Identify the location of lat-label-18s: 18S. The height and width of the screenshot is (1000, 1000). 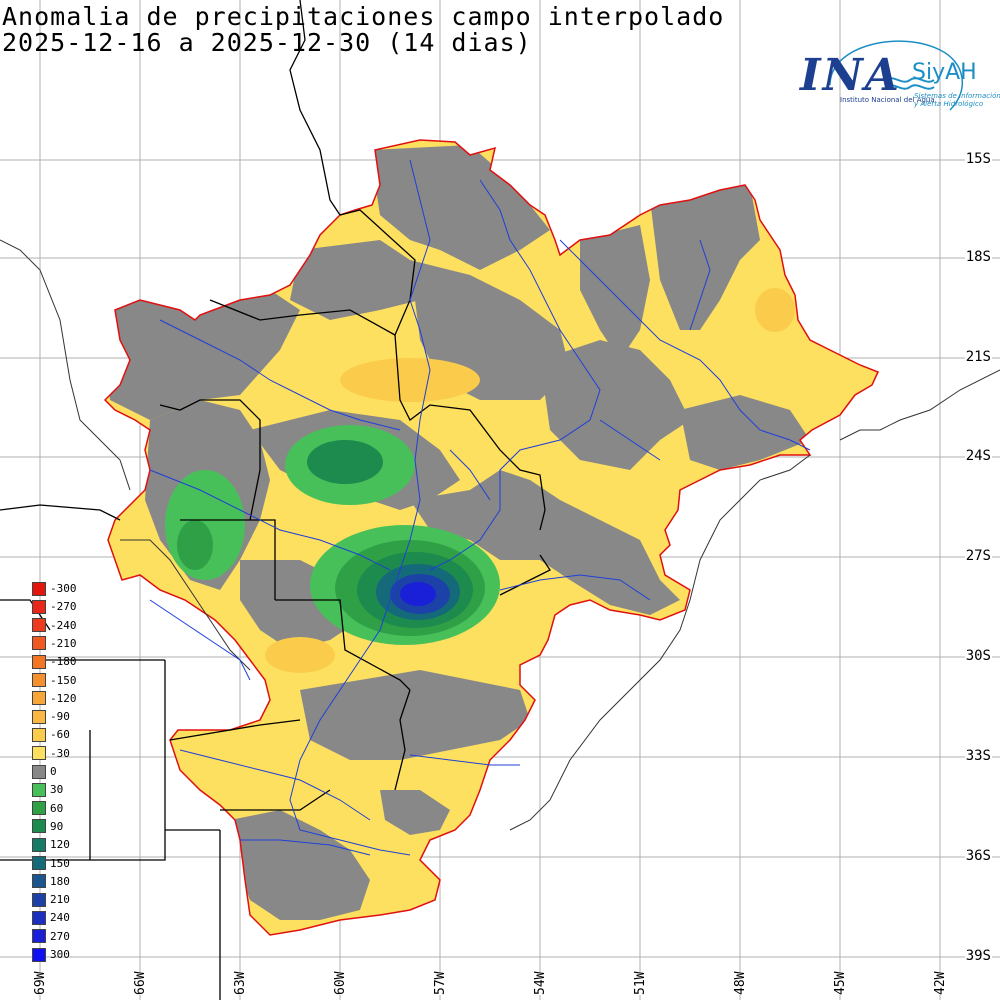
(978, 257).